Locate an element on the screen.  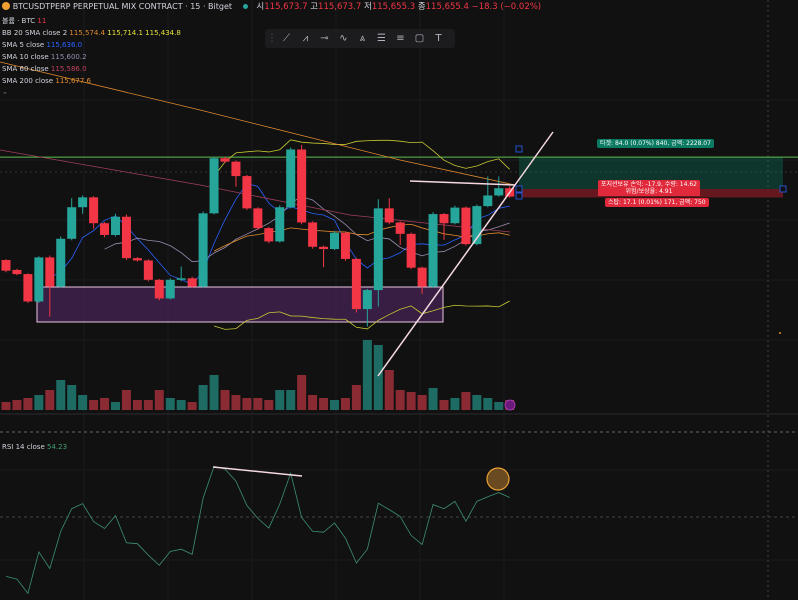
high-label: 고 is located at coordinates (314, 7).